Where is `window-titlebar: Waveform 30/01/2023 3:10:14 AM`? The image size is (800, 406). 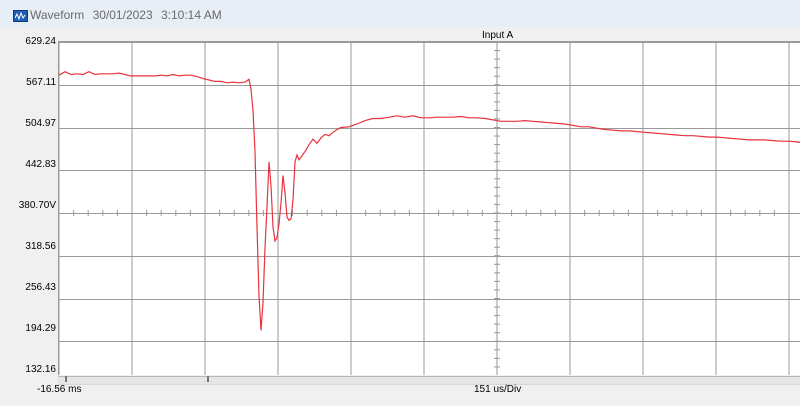
window-titlebar: Waveform 30/01/2023 3:10:14 AM is located at coordinates (400, 14).